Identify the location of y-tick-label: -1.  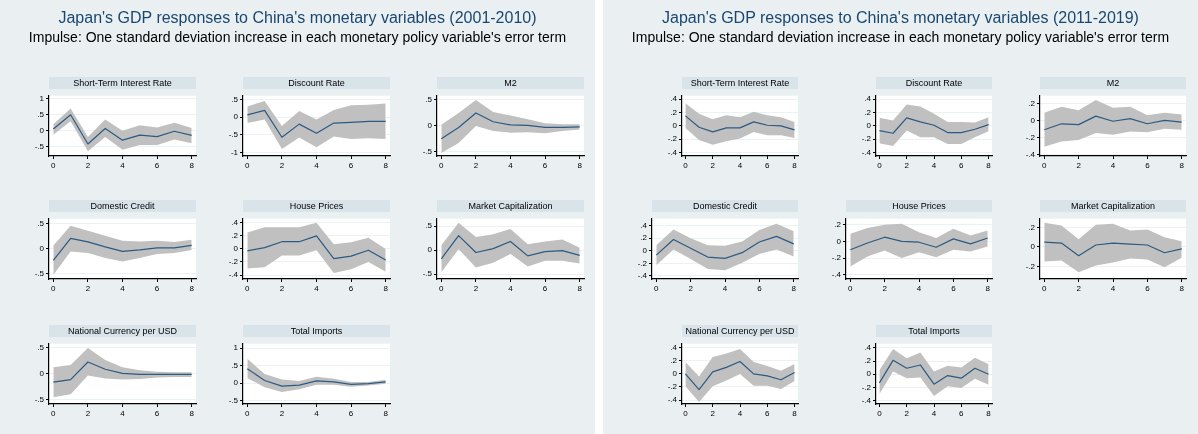
(234, 152).